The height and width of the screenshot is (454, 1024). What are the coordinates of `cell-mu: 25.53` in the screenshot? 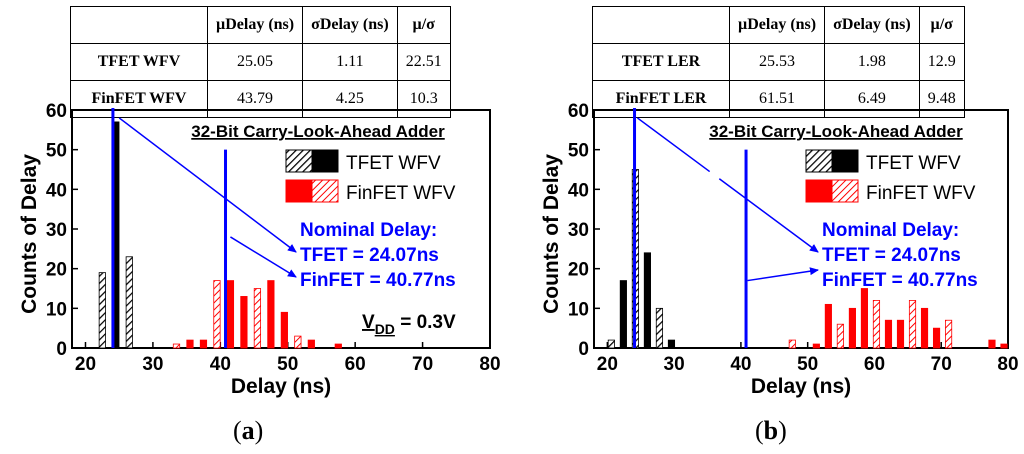 It's located at (777, 62).